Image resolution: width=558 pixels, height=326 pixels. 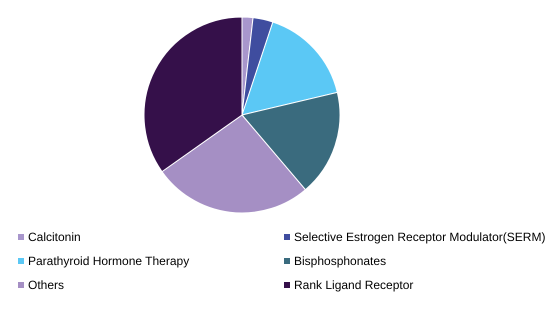 I want to click on legend-label: Others, so click(x=46, y=285).